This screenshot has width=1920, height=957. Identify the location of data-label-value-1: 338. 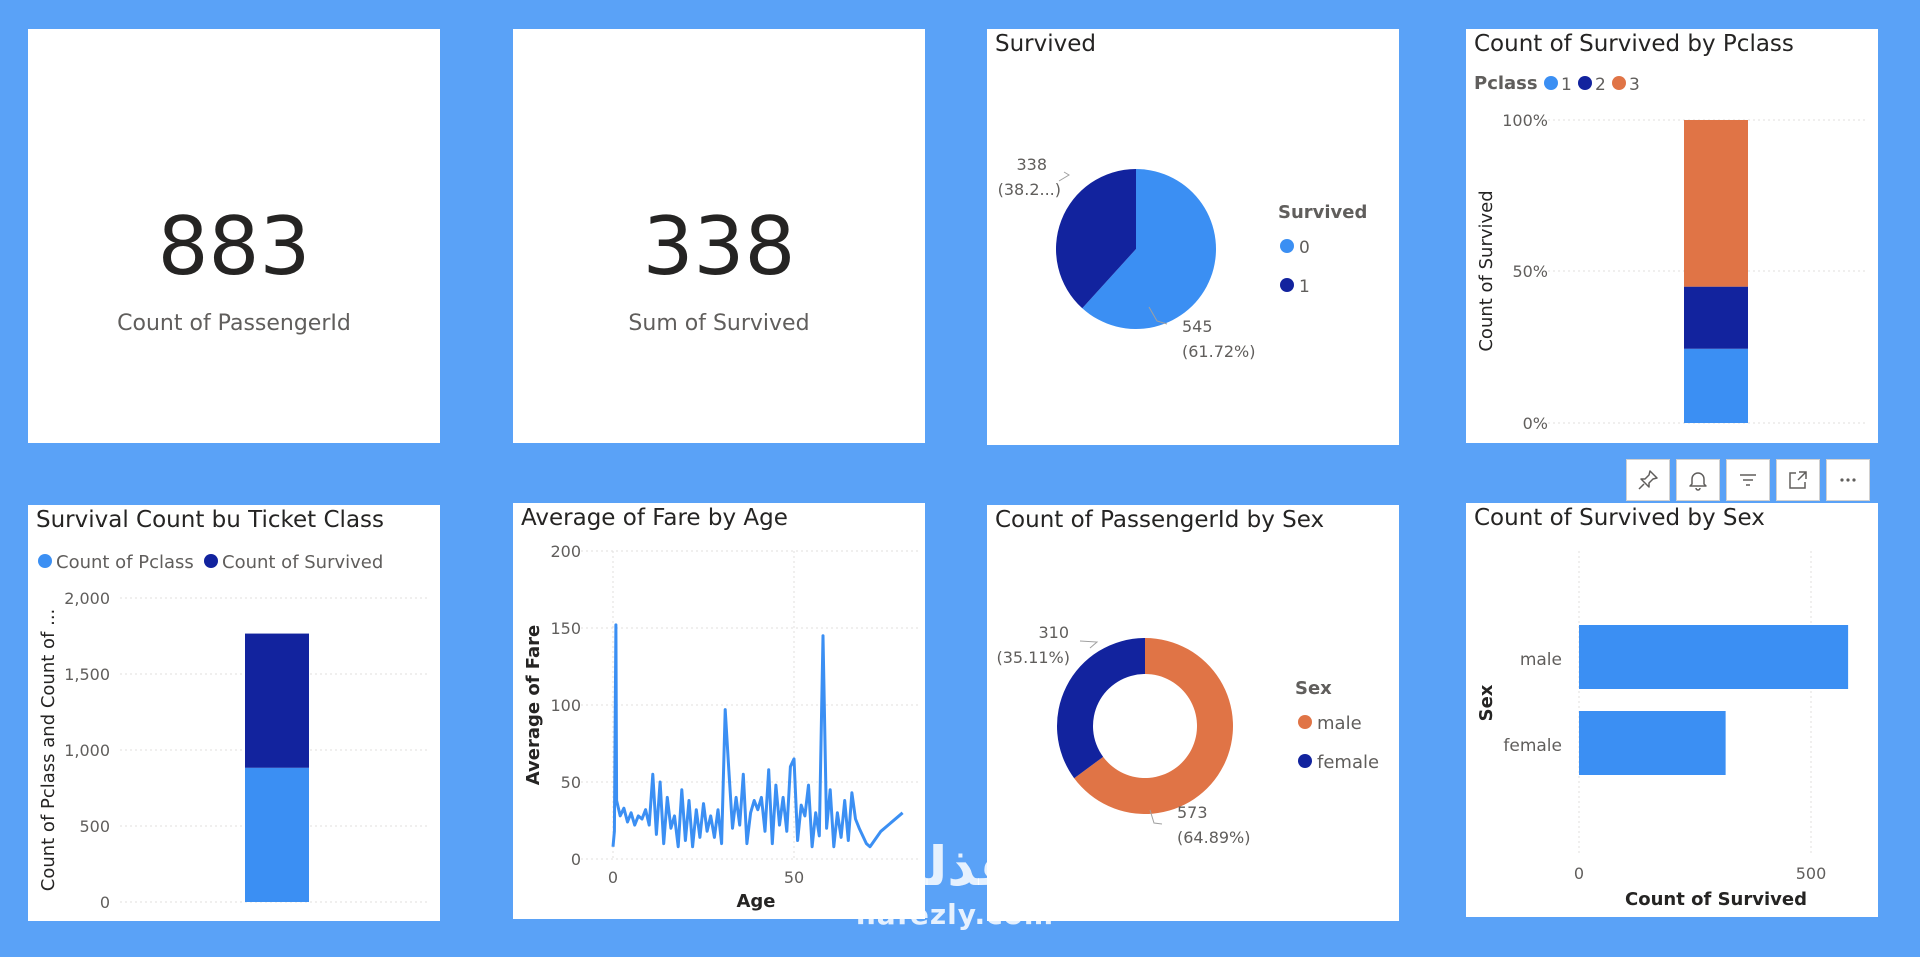
(1031, 164).